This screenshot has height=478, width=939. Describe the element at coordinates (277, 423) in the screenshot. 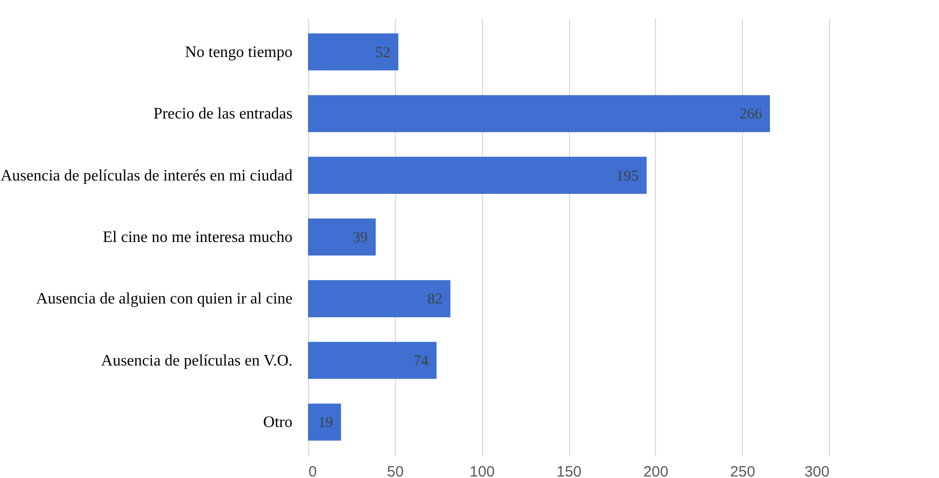

I see `y-tick-label: Otro` at that location.